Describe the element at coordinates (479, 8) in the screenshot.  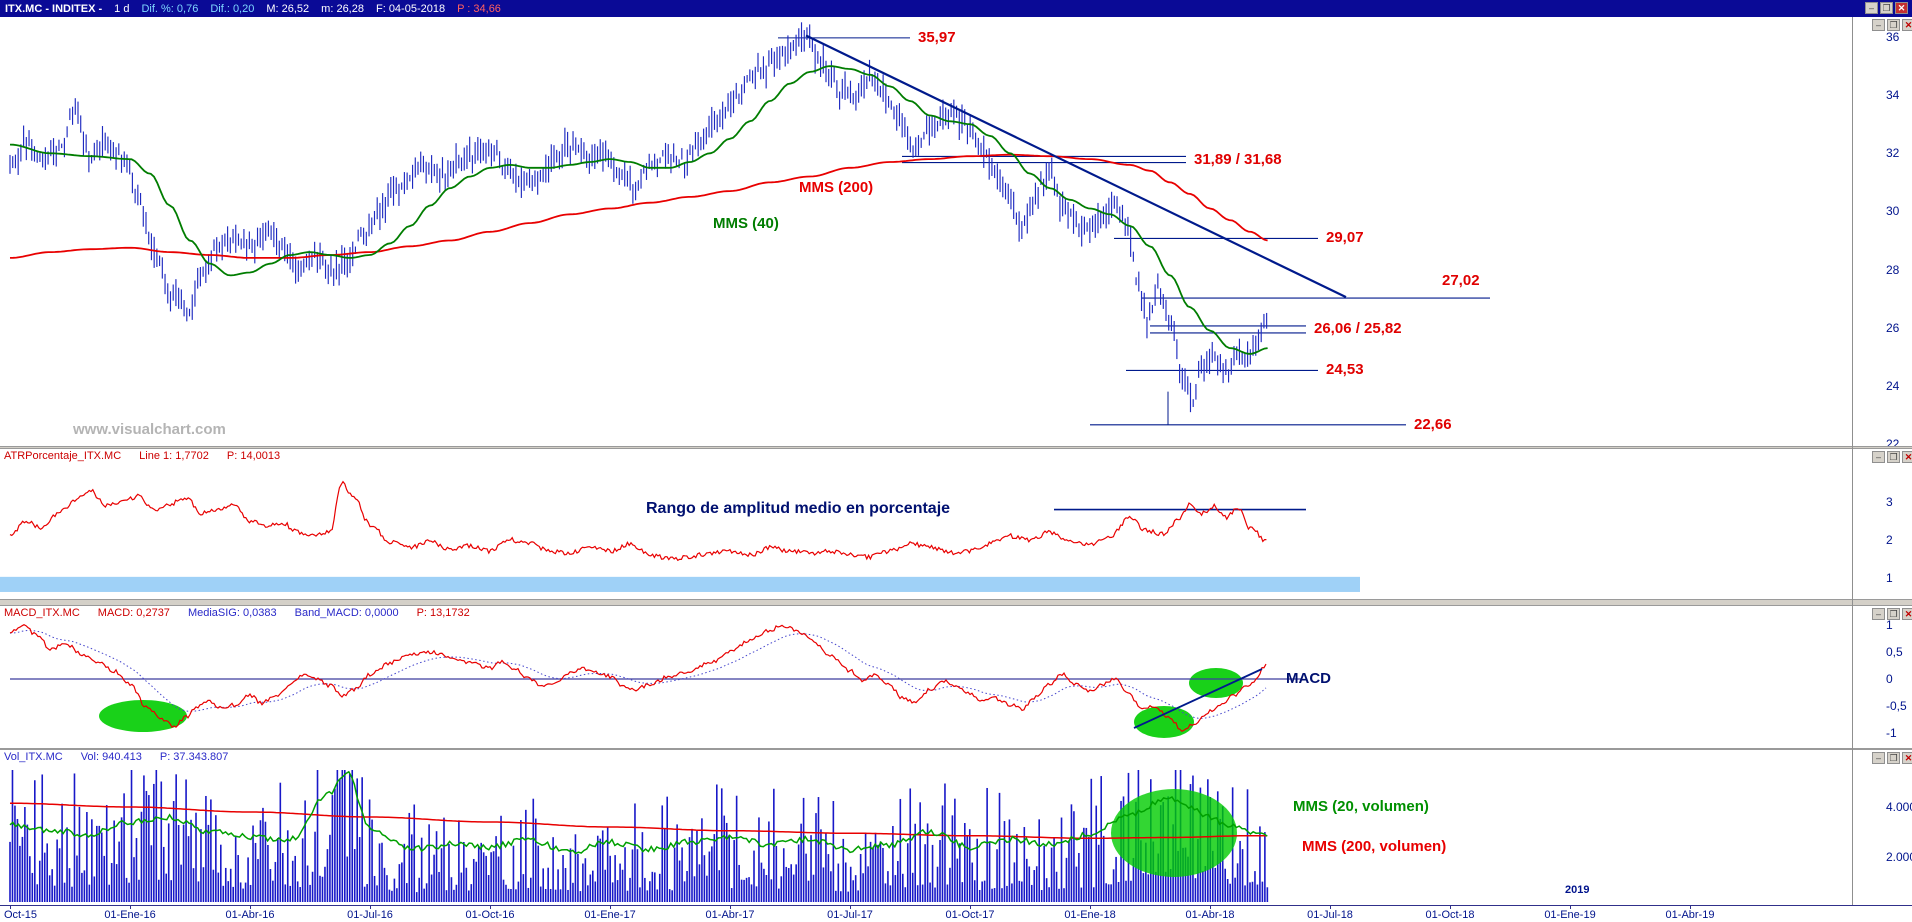
I see `header-segment: P : 34,66` at that location.